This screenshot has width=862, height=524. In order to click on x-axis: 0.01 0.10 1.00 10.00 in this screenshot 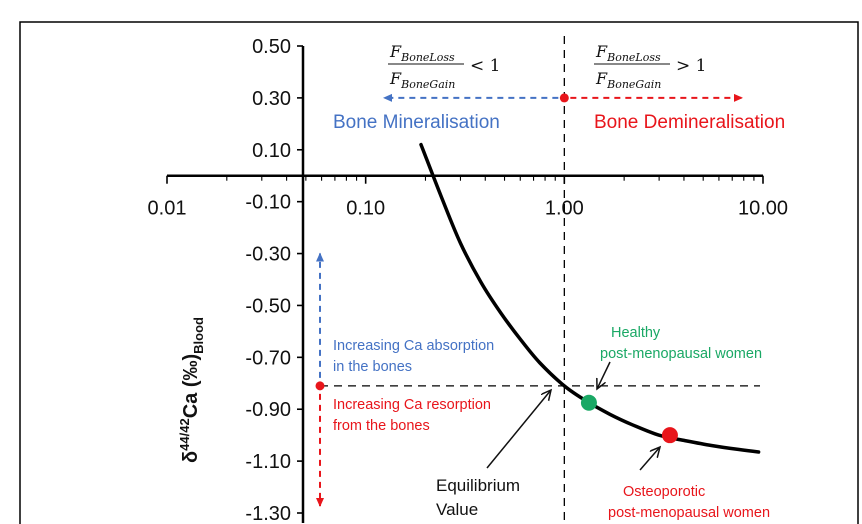, I will do `click(468, 197)`.